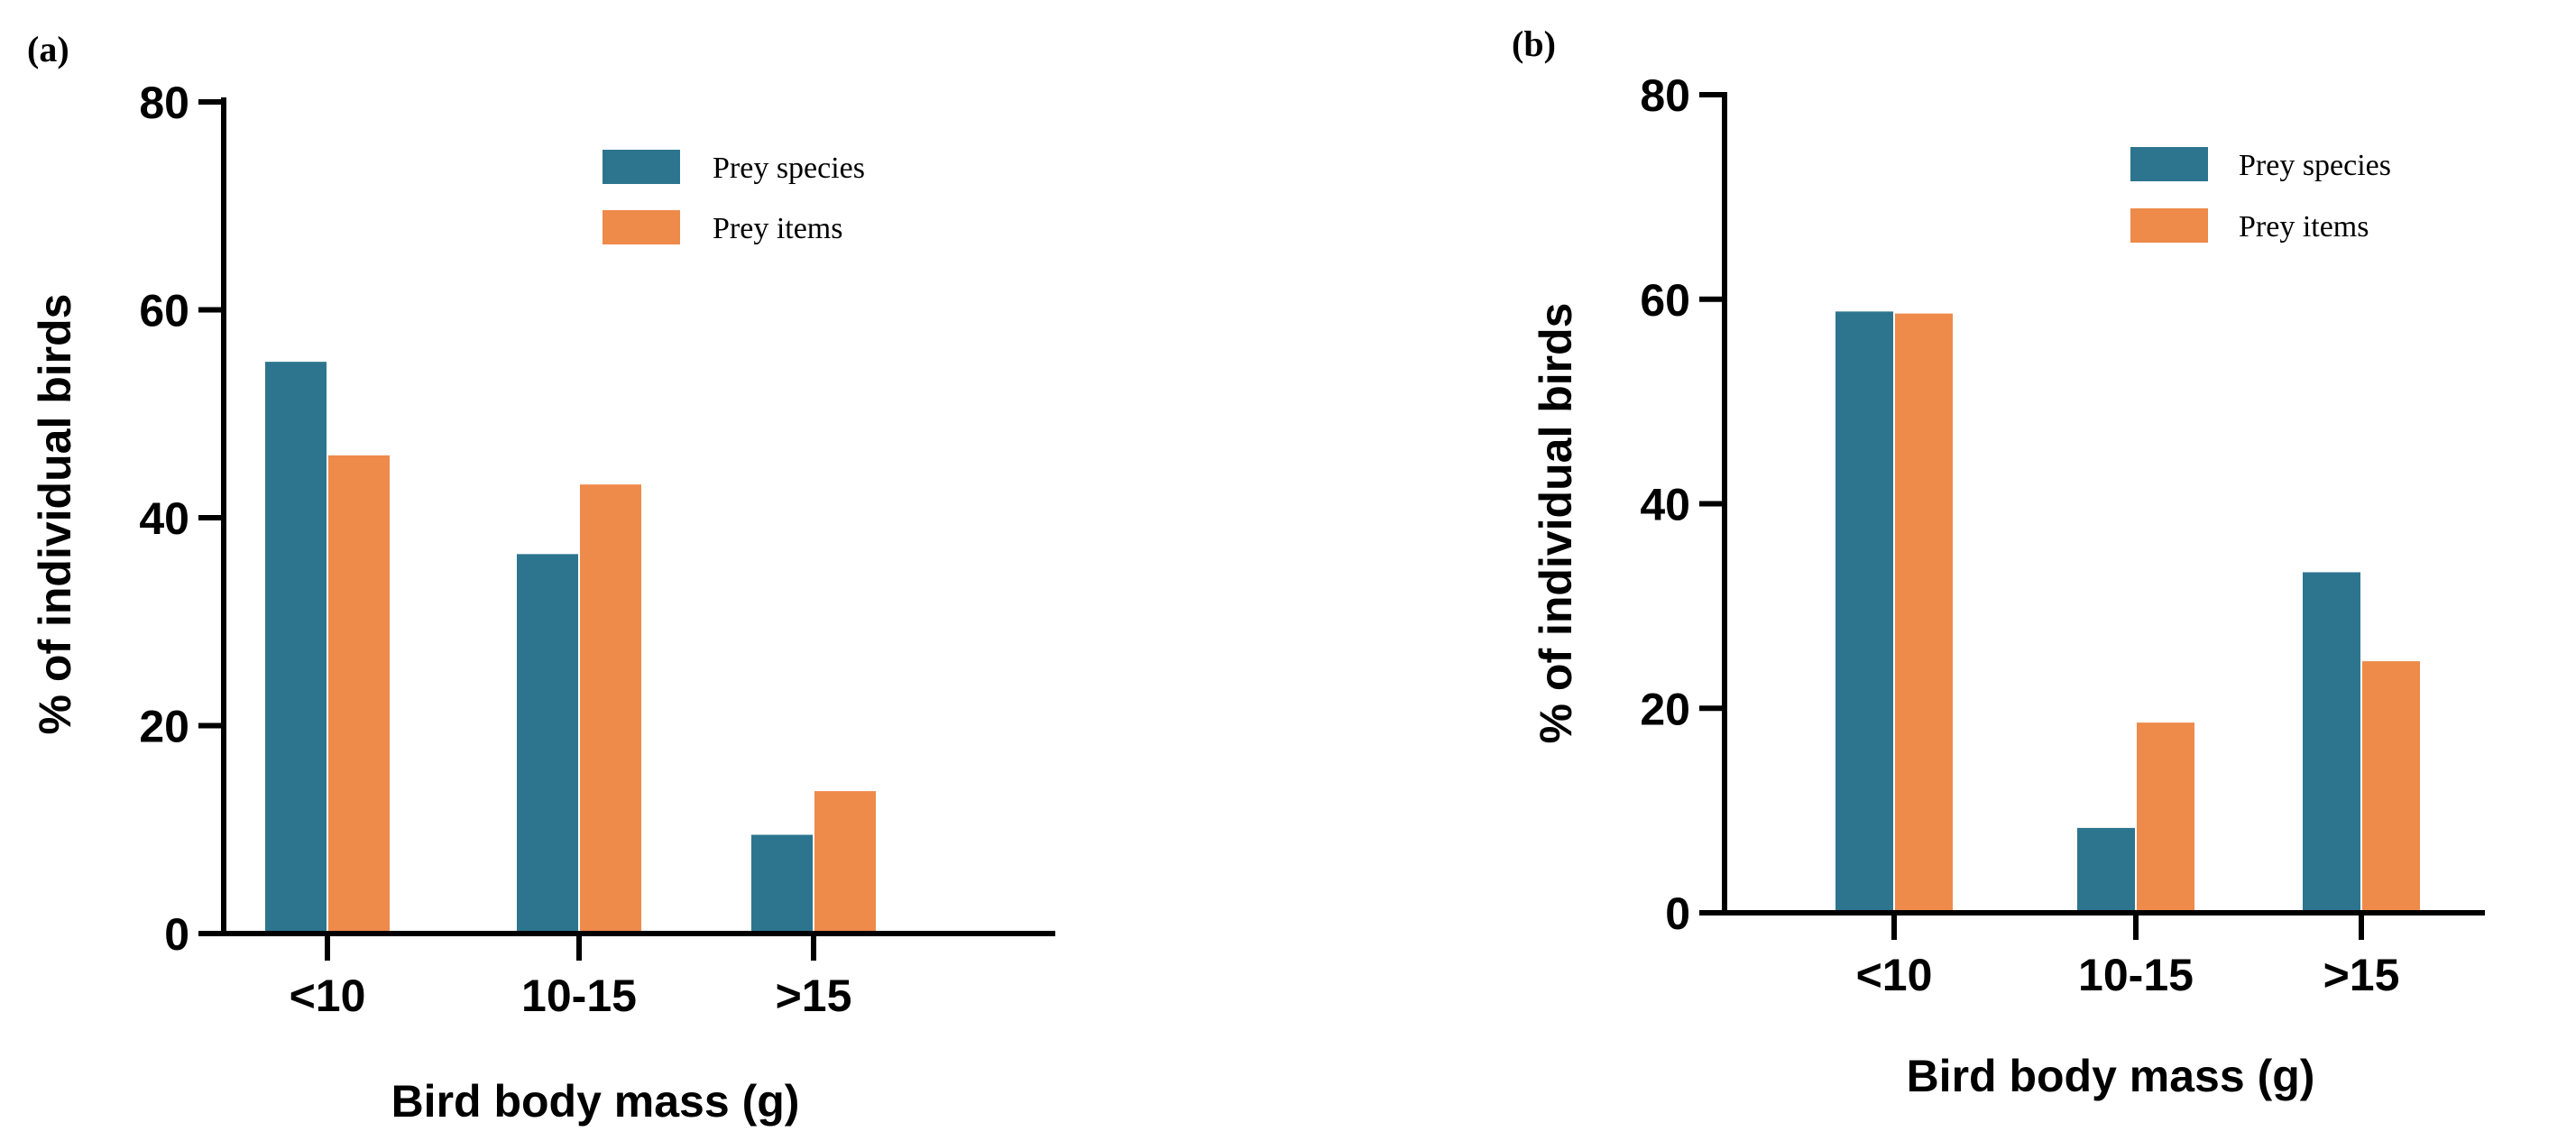 The image size is (2576, 1141). I want to click on panel-b-x-tick-labels: <10 10-15 >15, so click(2128, 975).